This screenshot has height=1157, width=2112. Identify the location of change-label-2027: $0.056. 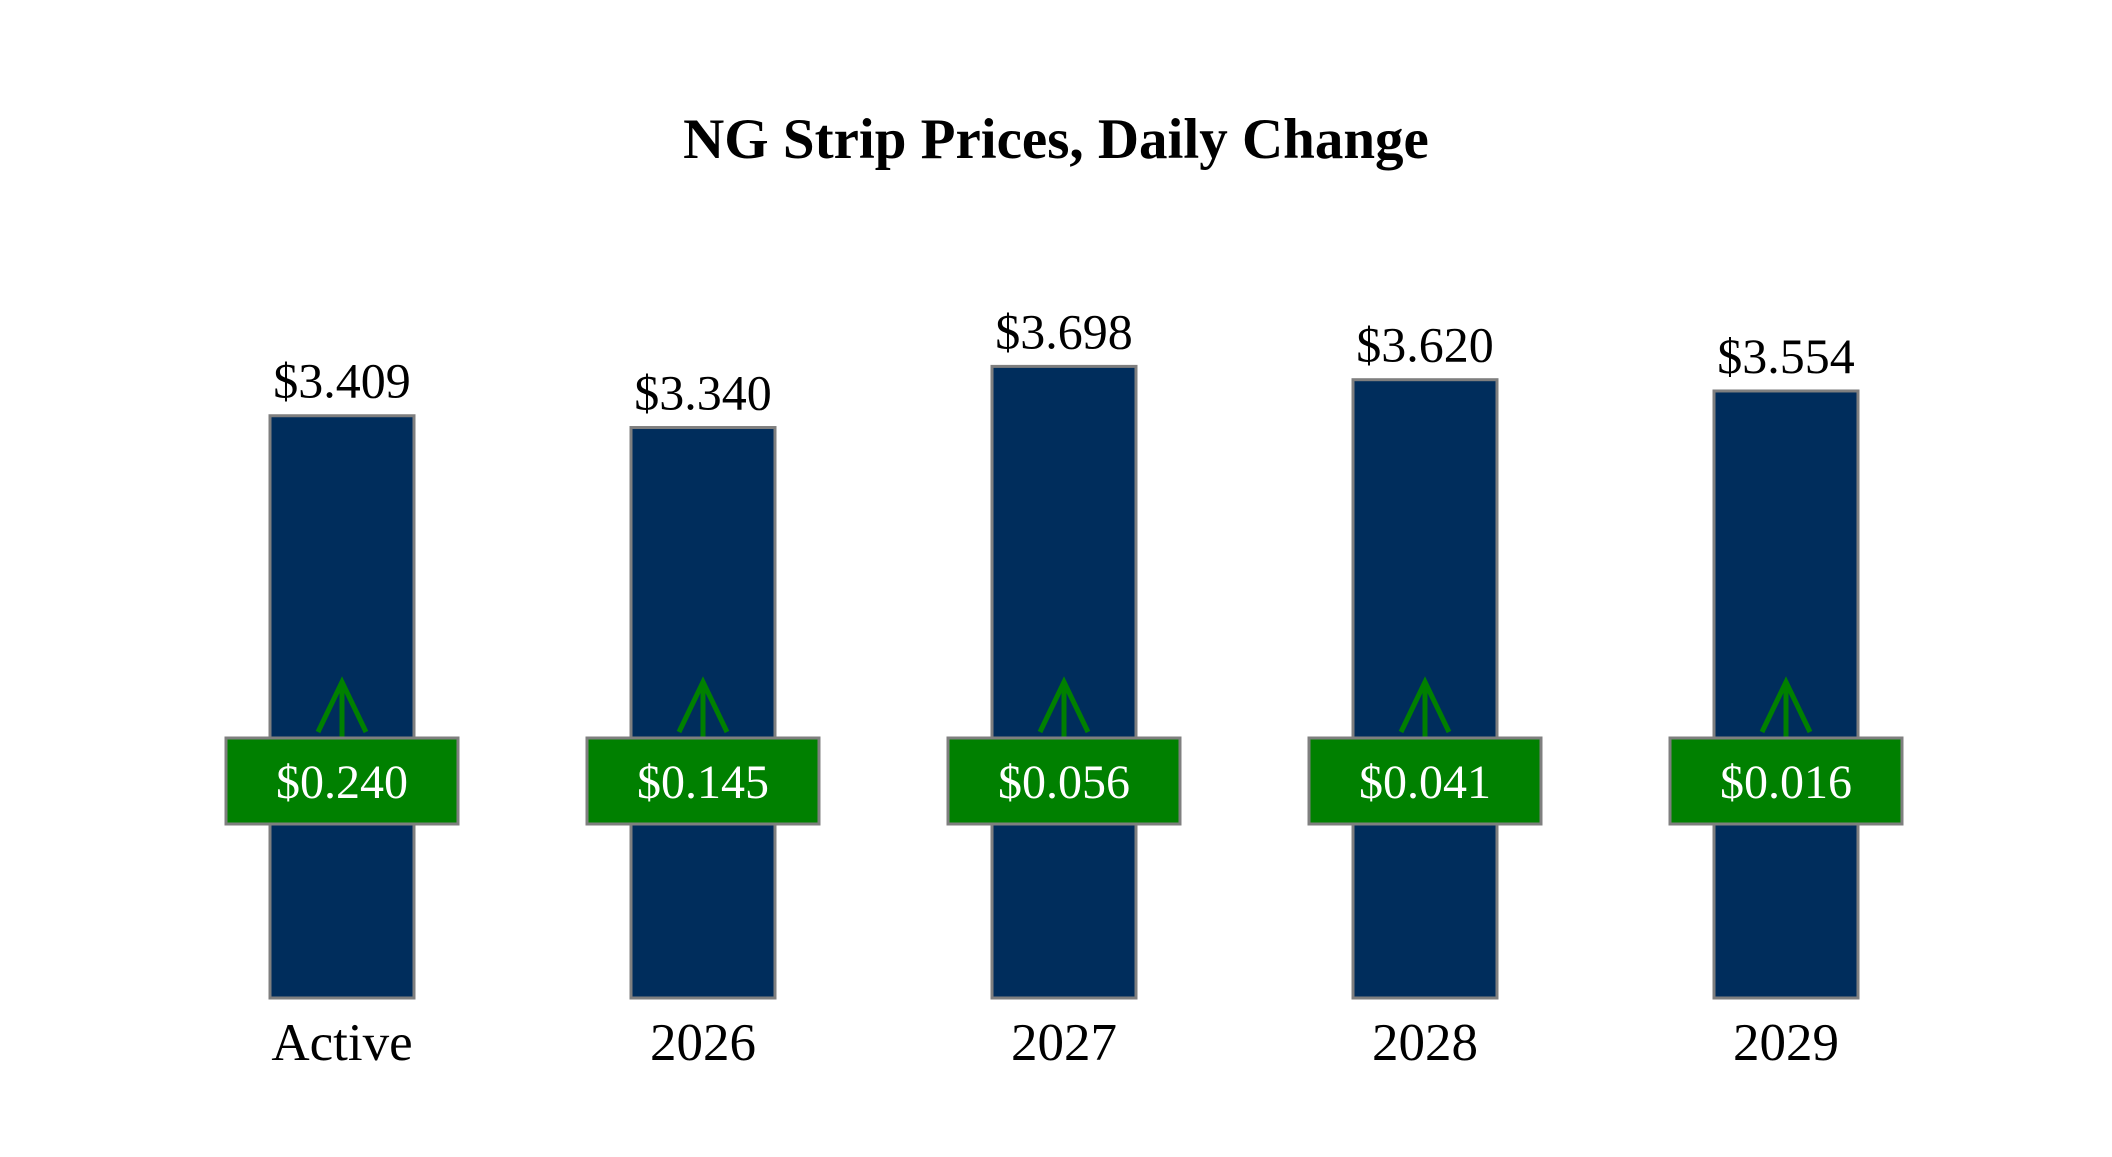
(1064, 782).